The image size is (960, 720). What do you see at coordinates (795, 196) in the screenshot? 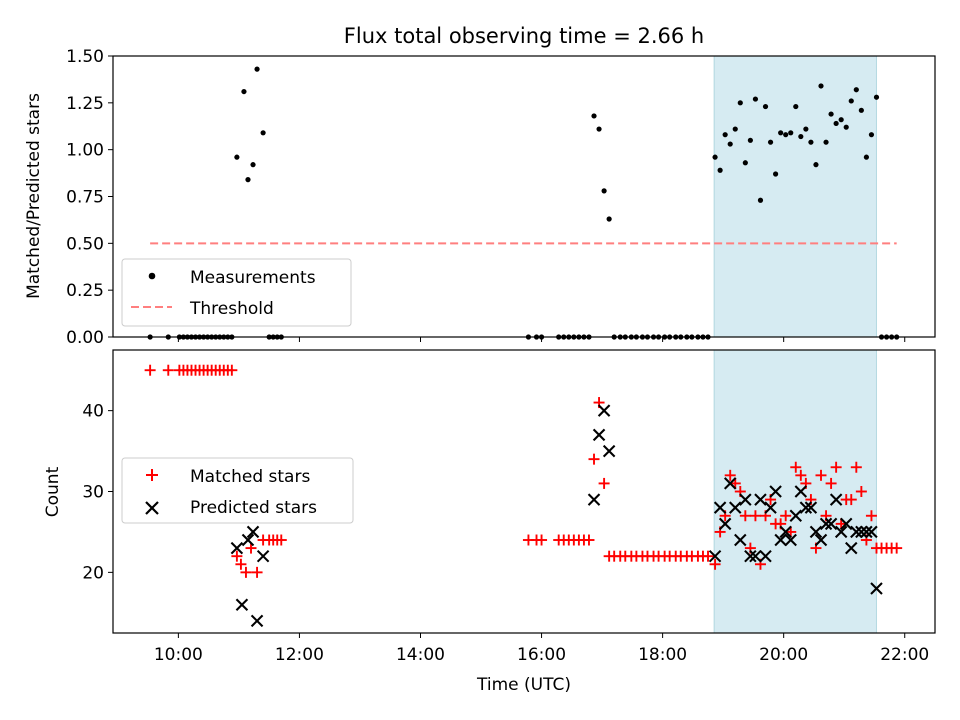
I see `shaded-observing-span` at bounding box center [795, 196].